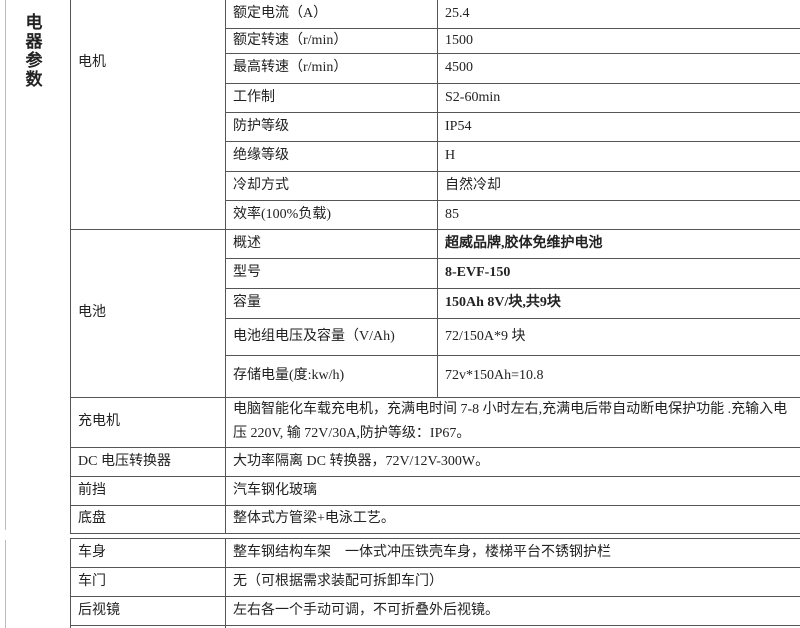  Describe the element at coordinates (422, 552) in the screenshot. I see `item-description: 整车钢结构车架 一体式冲压铁壳车身，楼梯平台不锈钢护栏` at that location.